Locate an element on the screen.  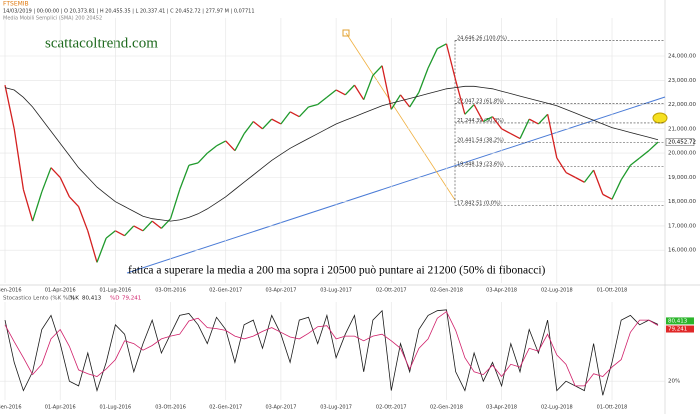
target-highlight is located at coordinates (660, 118).